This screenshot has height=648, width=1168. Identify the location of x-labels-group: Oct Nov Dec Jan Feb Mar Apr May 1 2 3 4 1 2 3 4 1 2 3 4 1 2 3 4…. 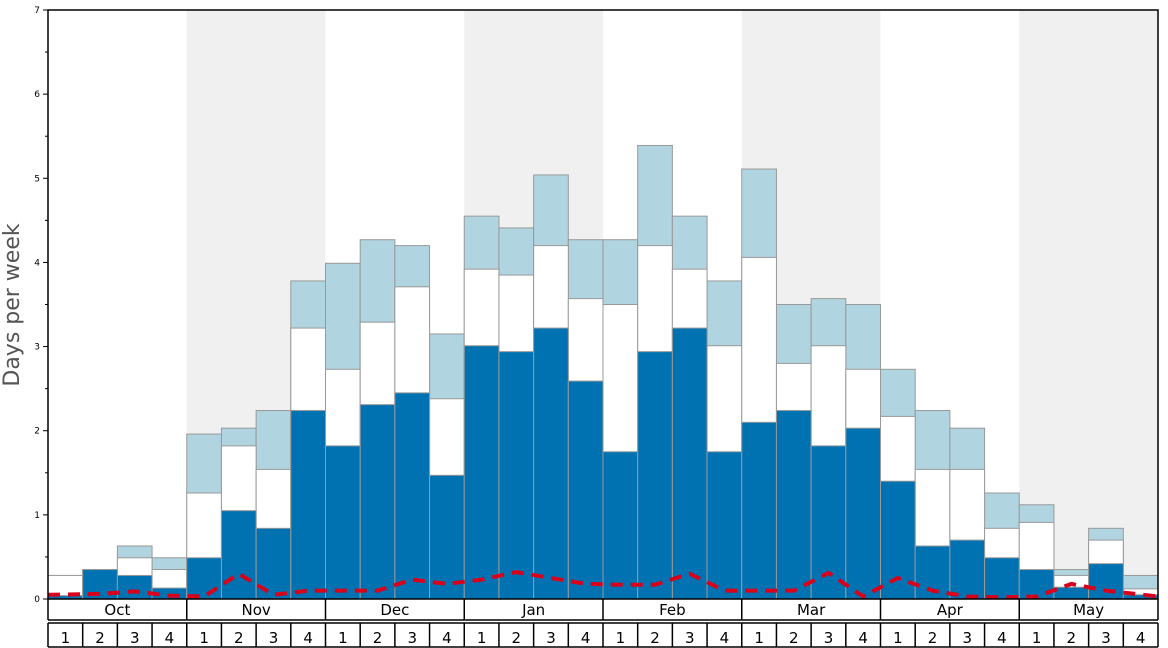
(603, 623).